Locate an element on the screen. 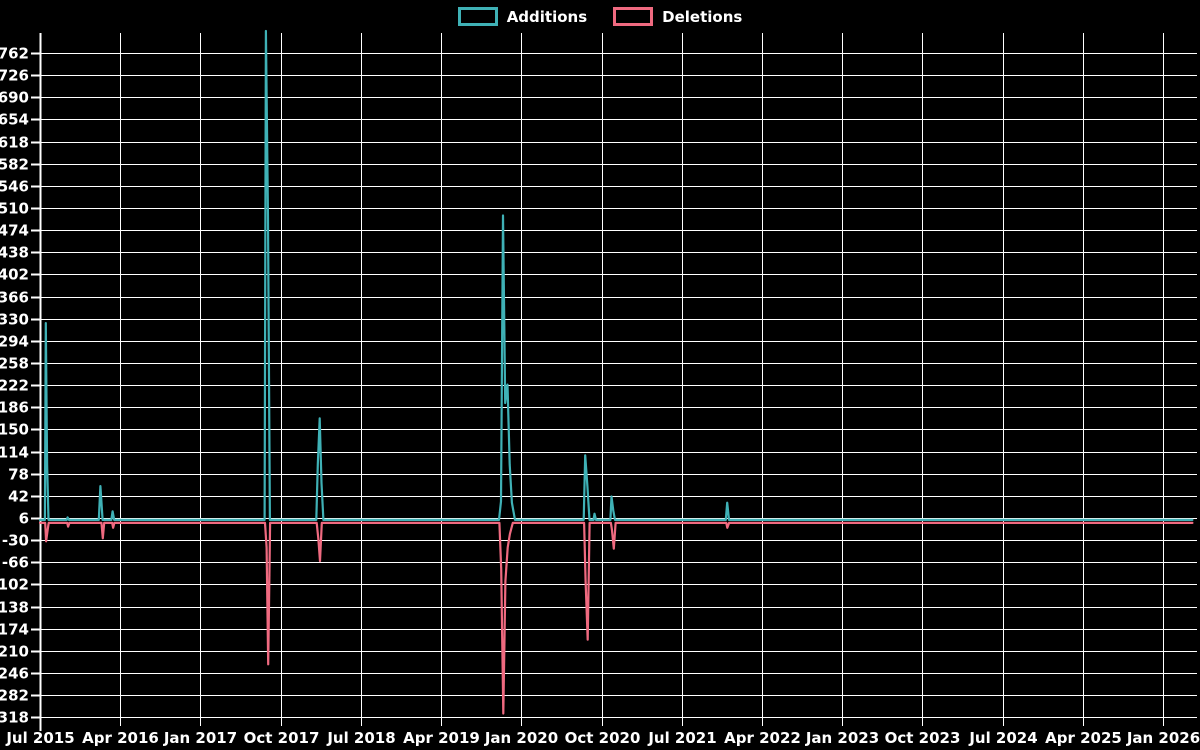 The image size is (1200, 750). x-tick-label: Apr 2016 is located at coordinates (120, 738).